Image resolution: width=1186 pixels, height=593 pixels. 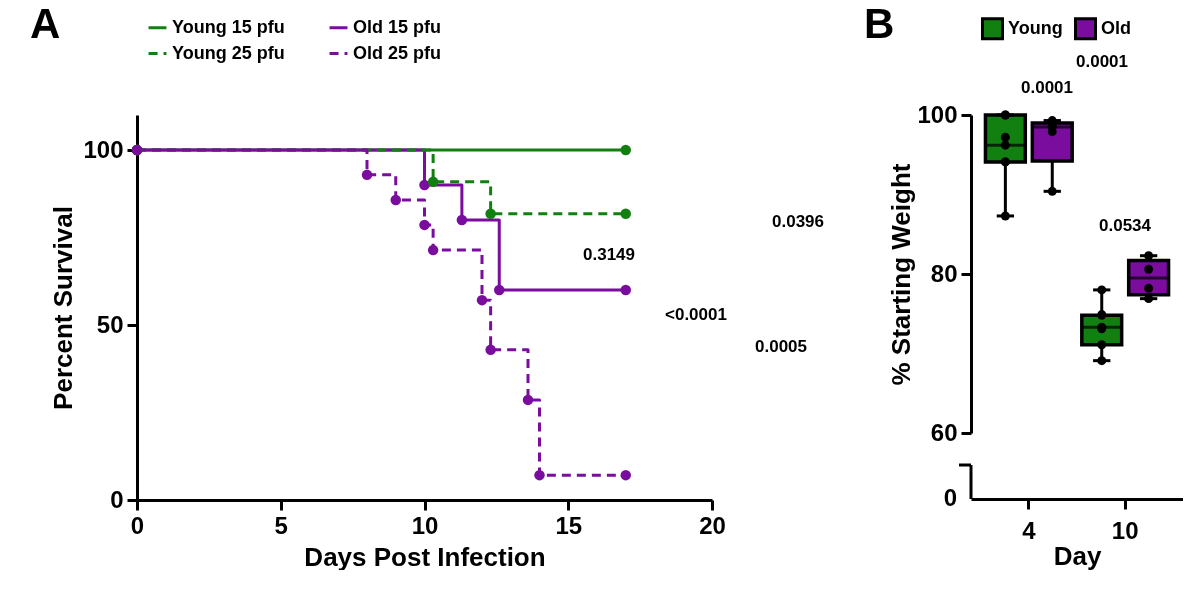 What do you see at coordinates (712, 525) in the screenshot?
I see `x-tick-label: 20` at bounding box center [712, 525].